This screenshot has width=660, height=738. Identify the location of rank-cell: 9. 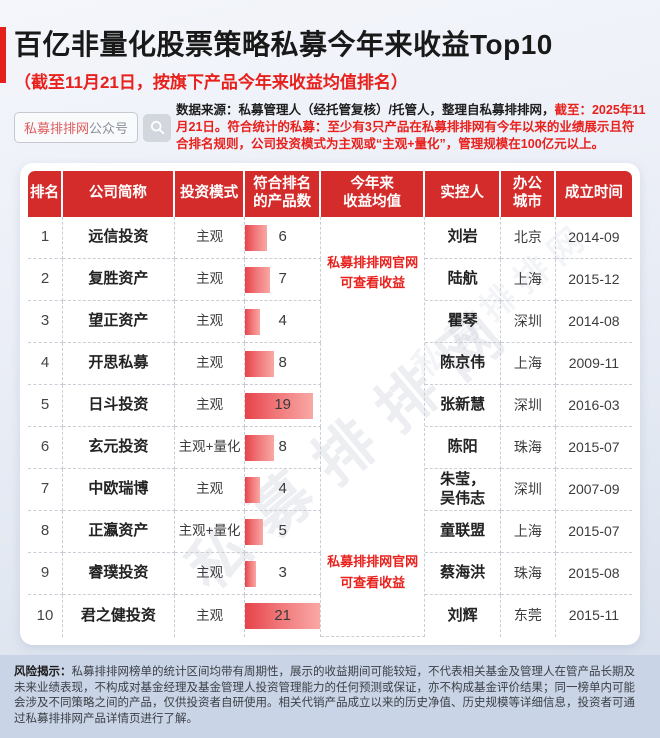
(46, 574).